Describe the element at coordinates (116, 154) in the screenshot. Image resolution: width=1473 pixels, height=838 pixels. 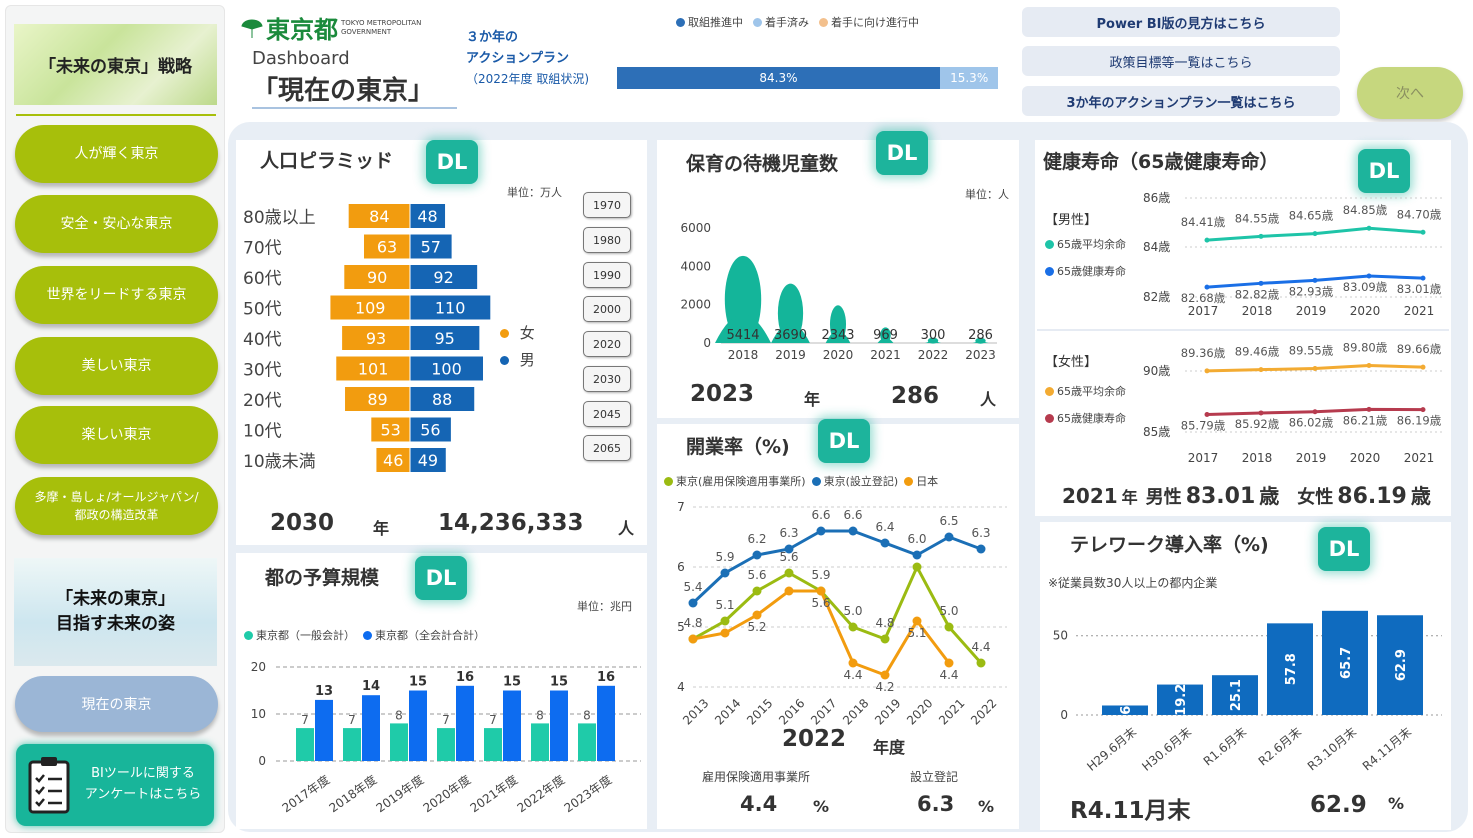
I see `nav-button-people: 人が輝く東京` at that location.